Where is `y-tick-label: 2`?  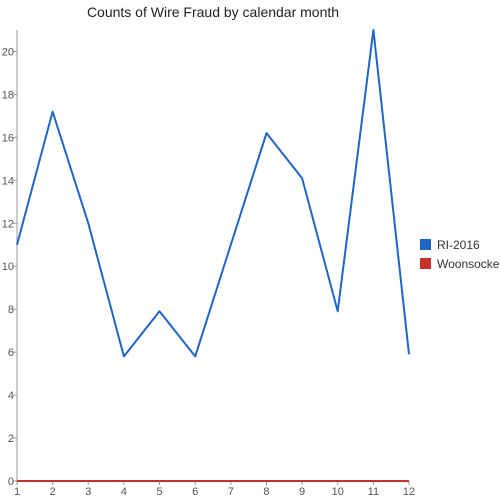
y-tick-label: 2 is located at coordinates (11, 439).